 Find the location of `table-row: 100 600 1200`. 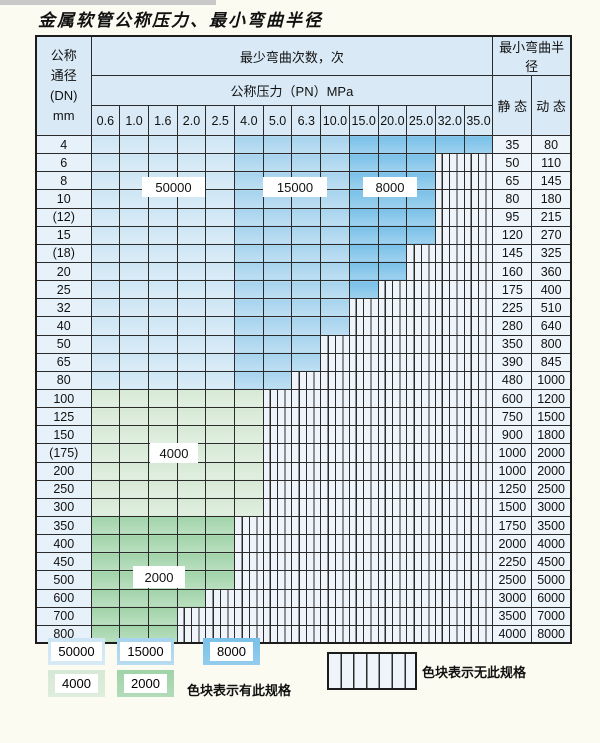

table-row: 100 600 1200 is located at coordinates (303, 398).